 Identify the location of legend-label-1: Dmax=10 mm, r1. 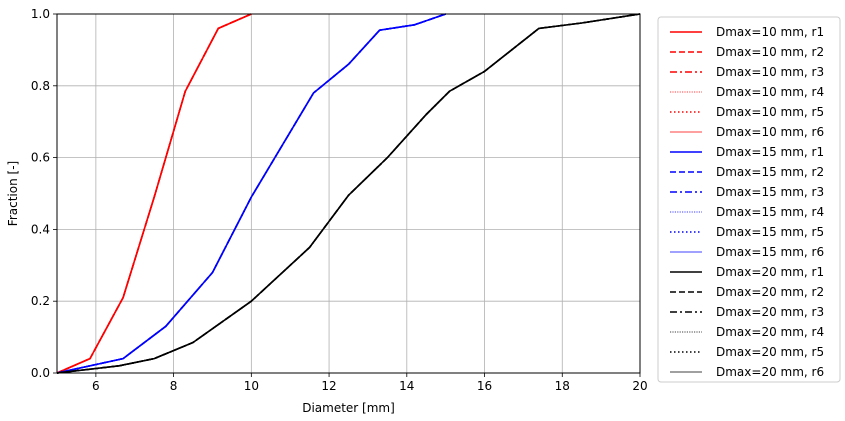
(770, 32).